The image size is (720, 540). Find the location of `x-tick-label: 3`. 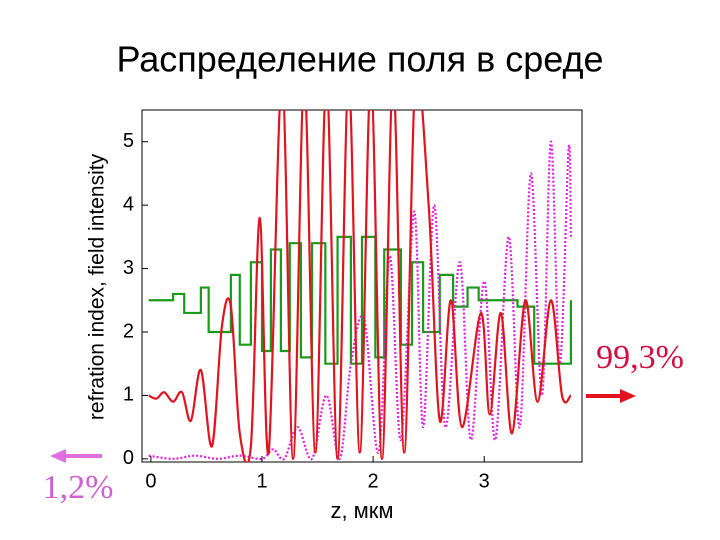

x-tick-label: 3 is located at coordinates (484, 481).